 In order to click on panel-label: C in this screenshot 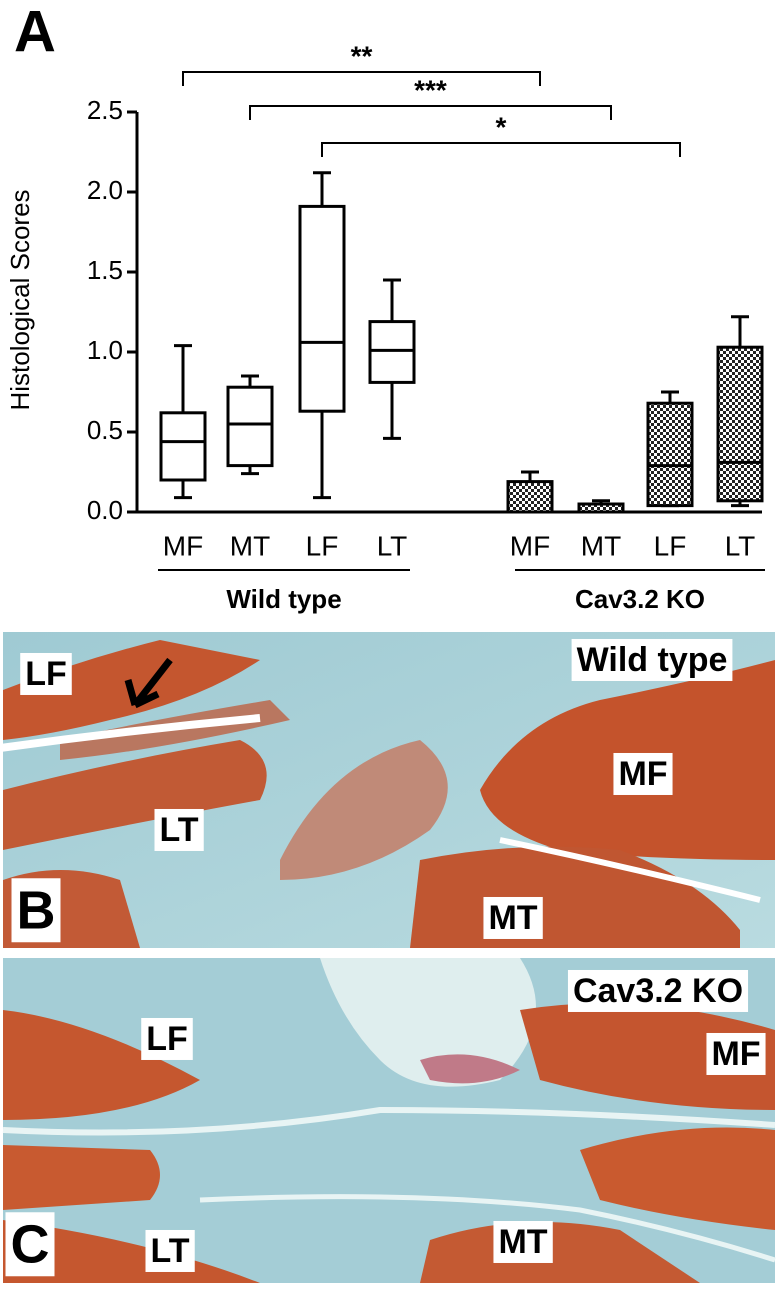, I will do `click(30, 1244)`.